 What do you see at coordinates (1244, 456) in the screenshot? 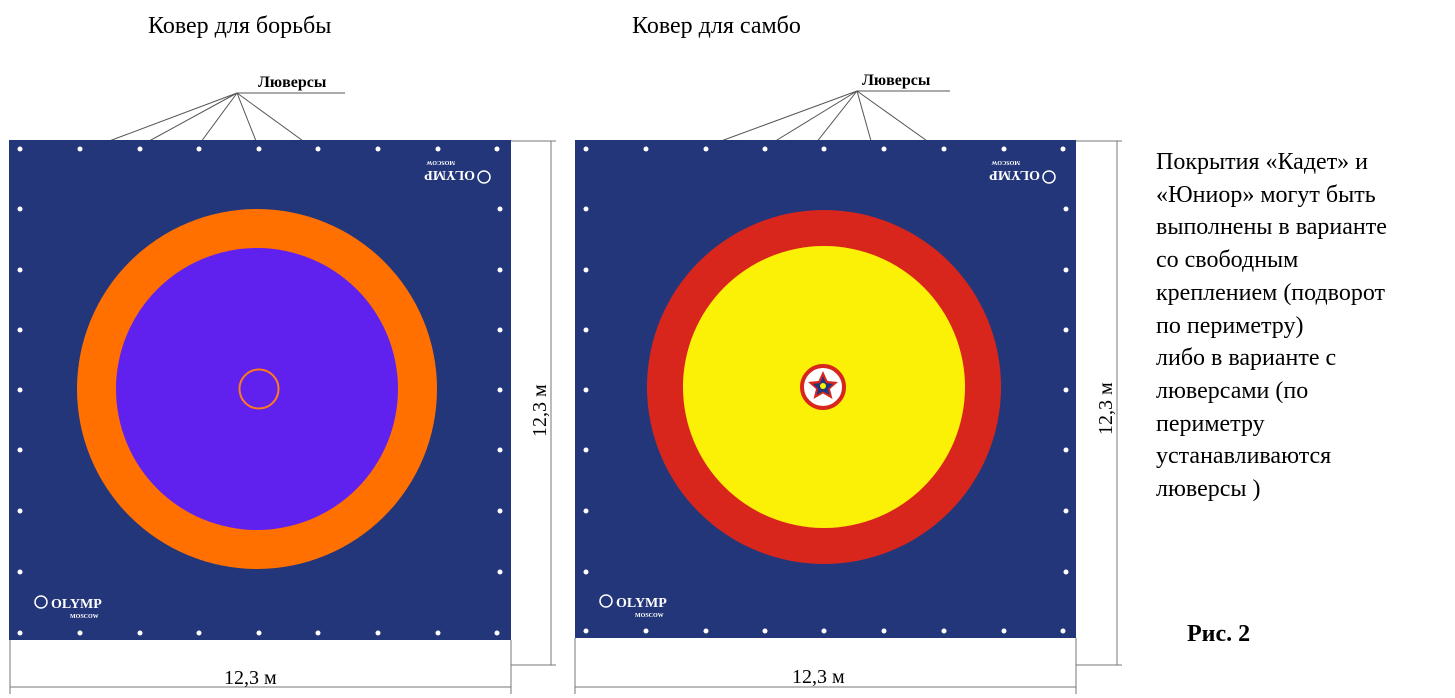
I see `side-text-line: устанавливаются` at bounding box center [1244, 456].